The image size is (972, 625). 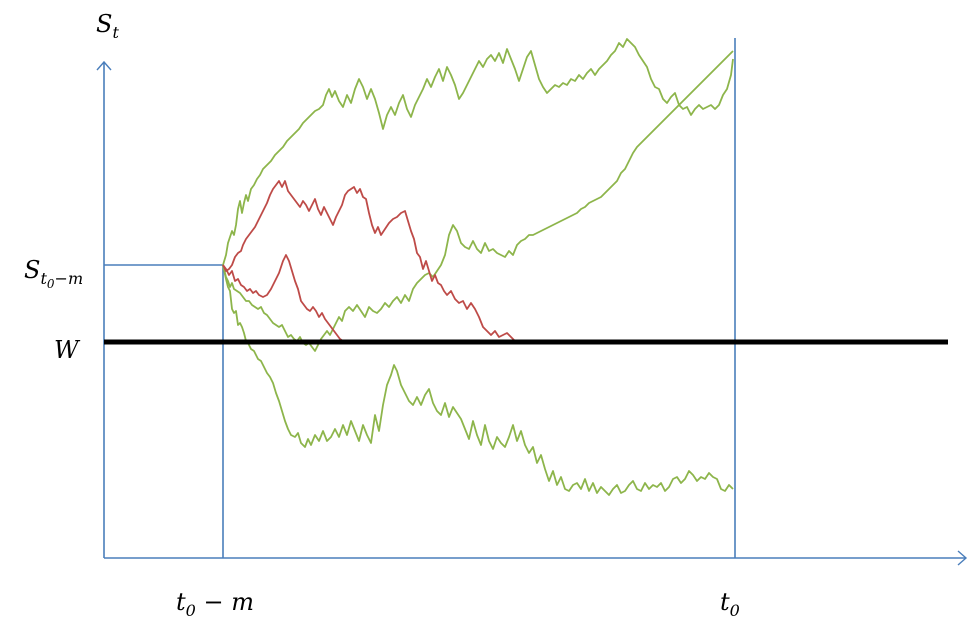 I want to click on y-axis-label: St, so click(x=107, y=26).